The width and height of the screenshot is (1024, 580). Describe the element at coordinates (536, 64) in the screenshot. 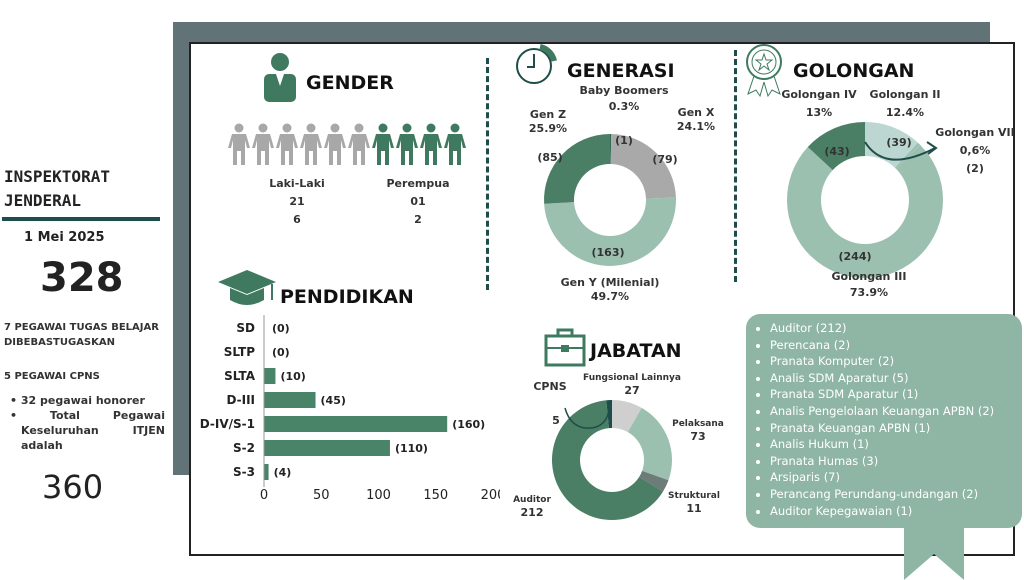

I see `clock-icon` at that location.